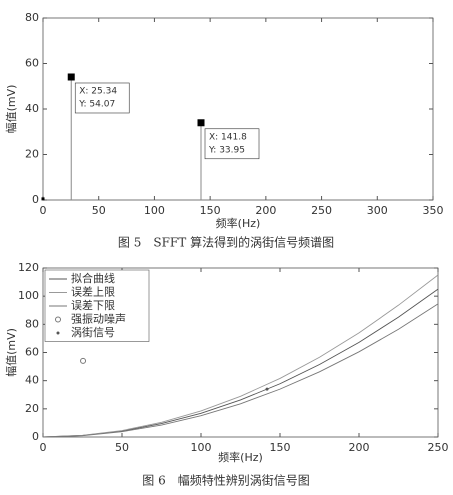 The width and height of the screenshot is (453, 495). What do you see at coordinates (93, 305) in the screenshot?
I see `legend-label: 误差下限` at bounding box center [93, 305].